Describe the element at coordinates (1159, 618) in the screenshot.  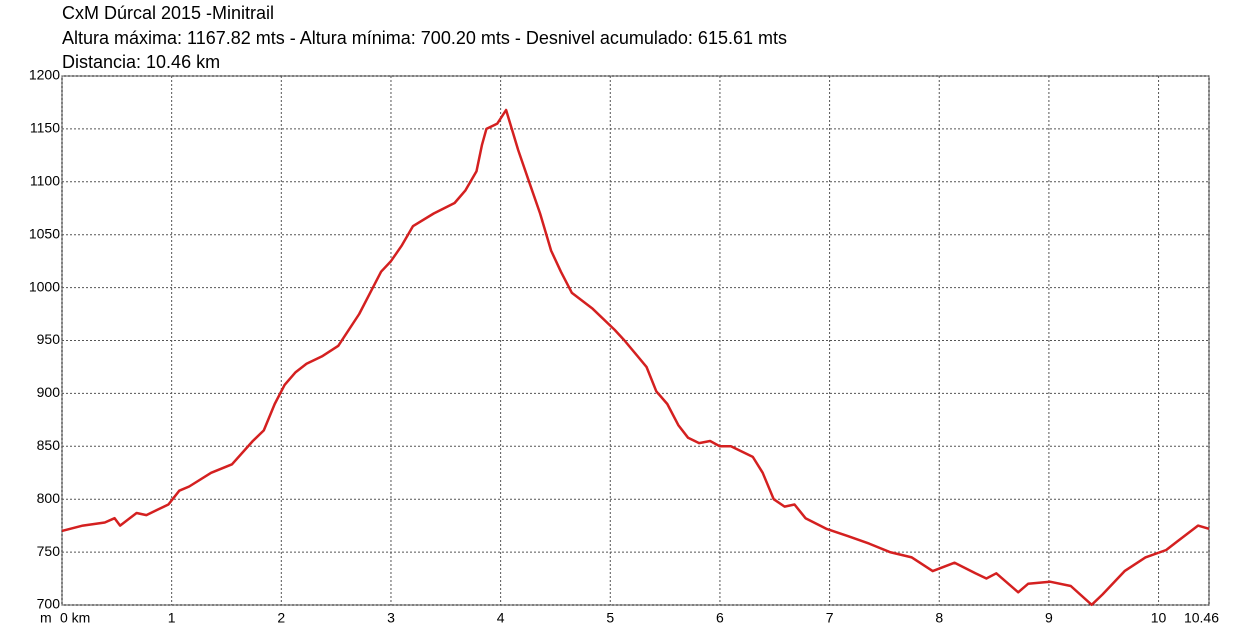
I see `x-tick-label: 10` at that location.